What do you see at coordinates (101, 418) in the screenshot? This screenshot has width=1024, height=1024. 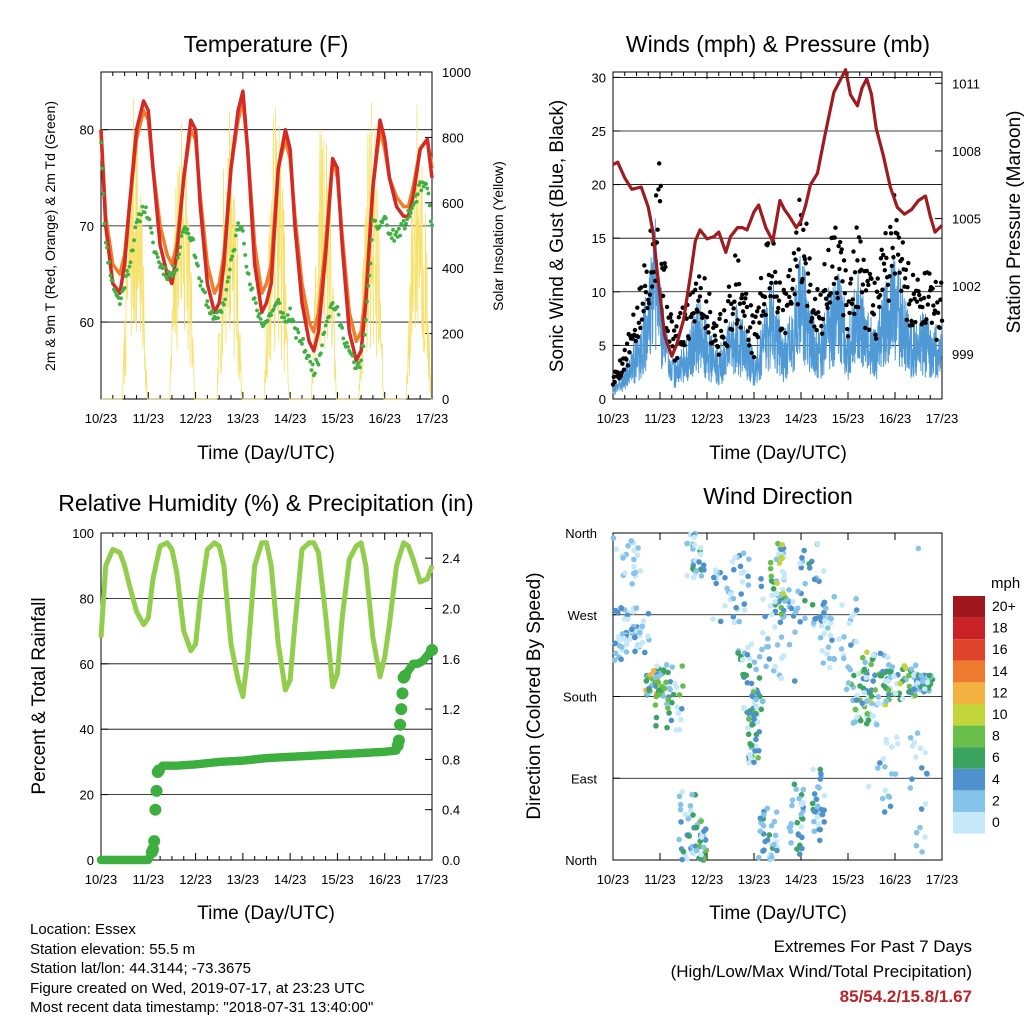 I see `temperature-xtick-label: 10/23` at bounding box center [101, 418].